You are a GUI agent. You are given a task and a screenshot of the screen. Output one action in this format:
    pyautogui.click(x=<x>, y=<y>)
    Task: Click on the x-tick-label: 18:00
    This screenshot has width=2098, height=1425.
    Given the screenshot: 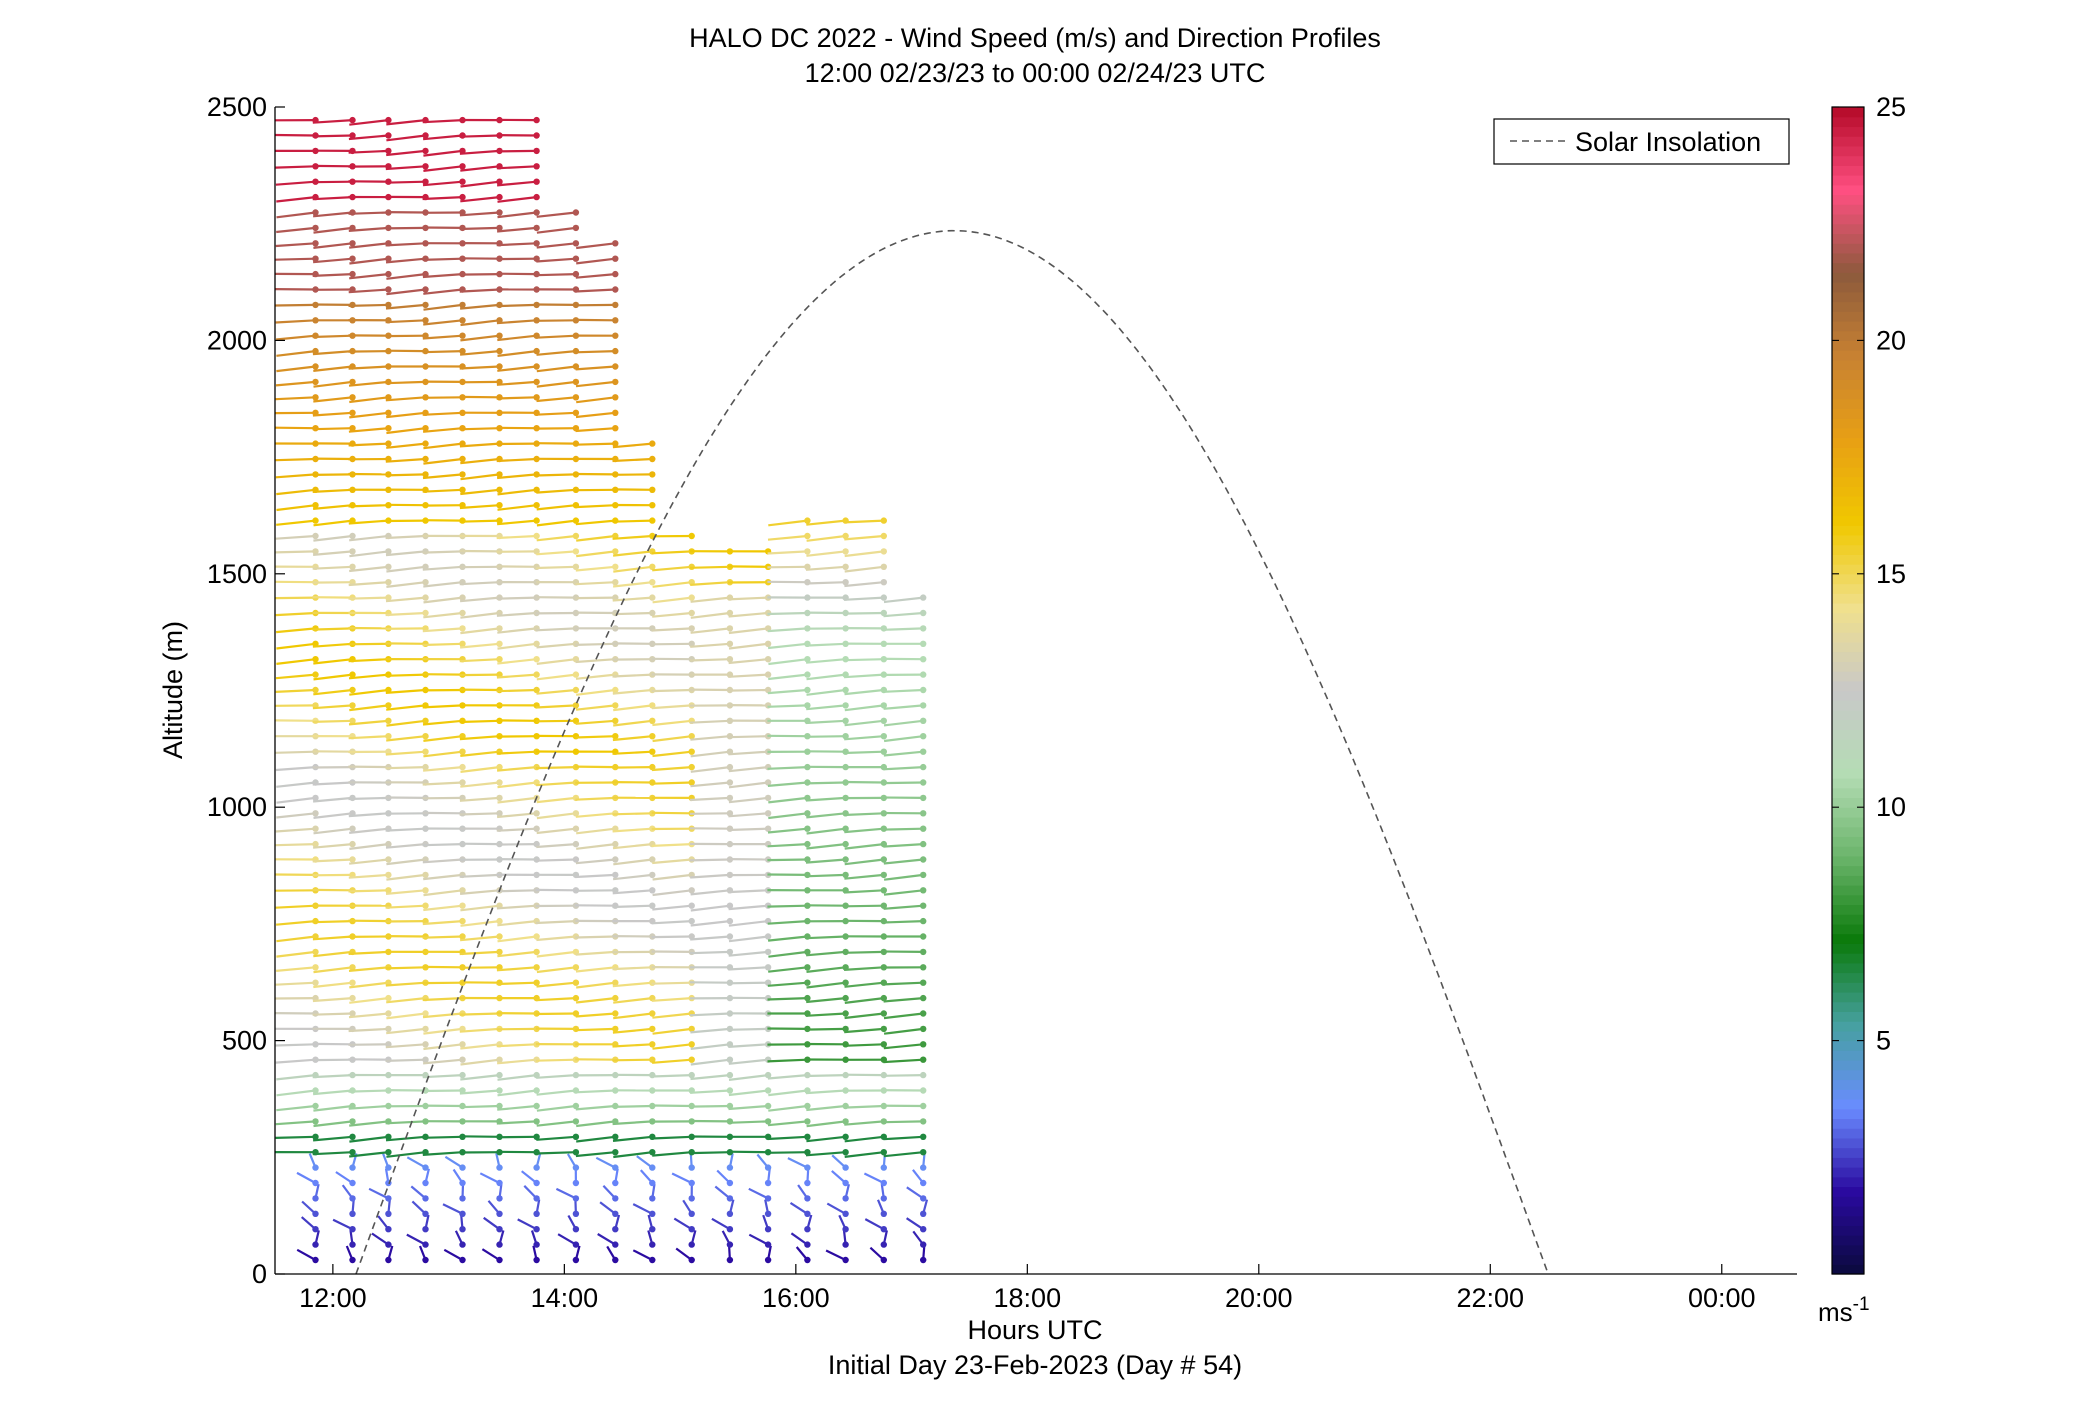 What is the action you would take?
    pyautogui.click(x=1028, y=1298)
    